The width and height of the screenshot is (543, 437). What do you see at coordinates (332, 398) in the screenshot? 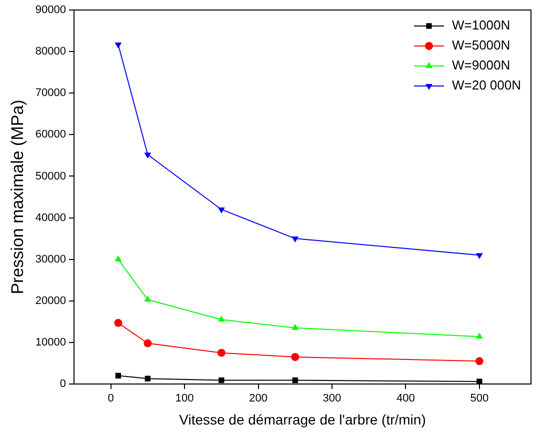
I see `x-tick-label: 300` at bounding box center [332, 398].